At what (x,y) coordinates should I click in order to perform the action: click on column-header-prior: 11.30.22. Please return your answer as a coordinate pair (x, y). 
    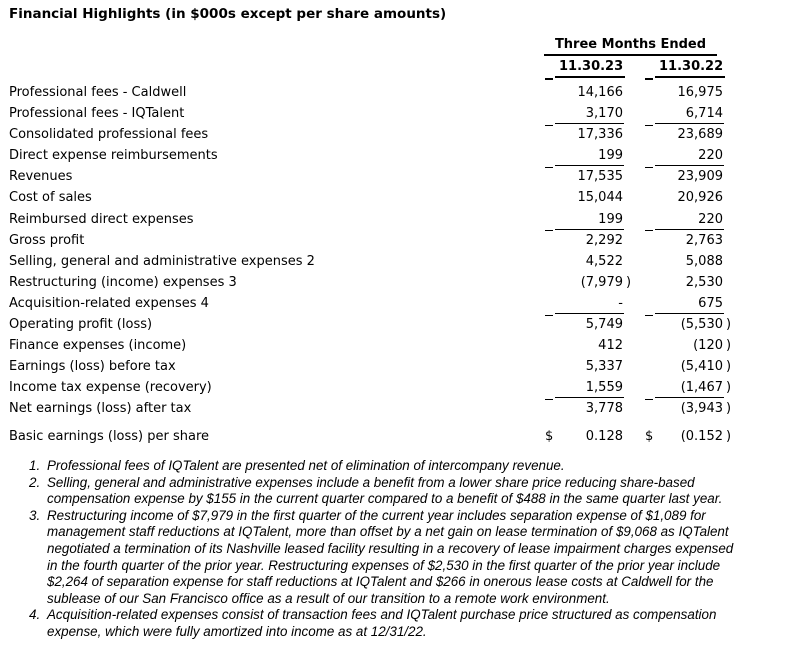
    Looking at the image, I should click on (690, 69).